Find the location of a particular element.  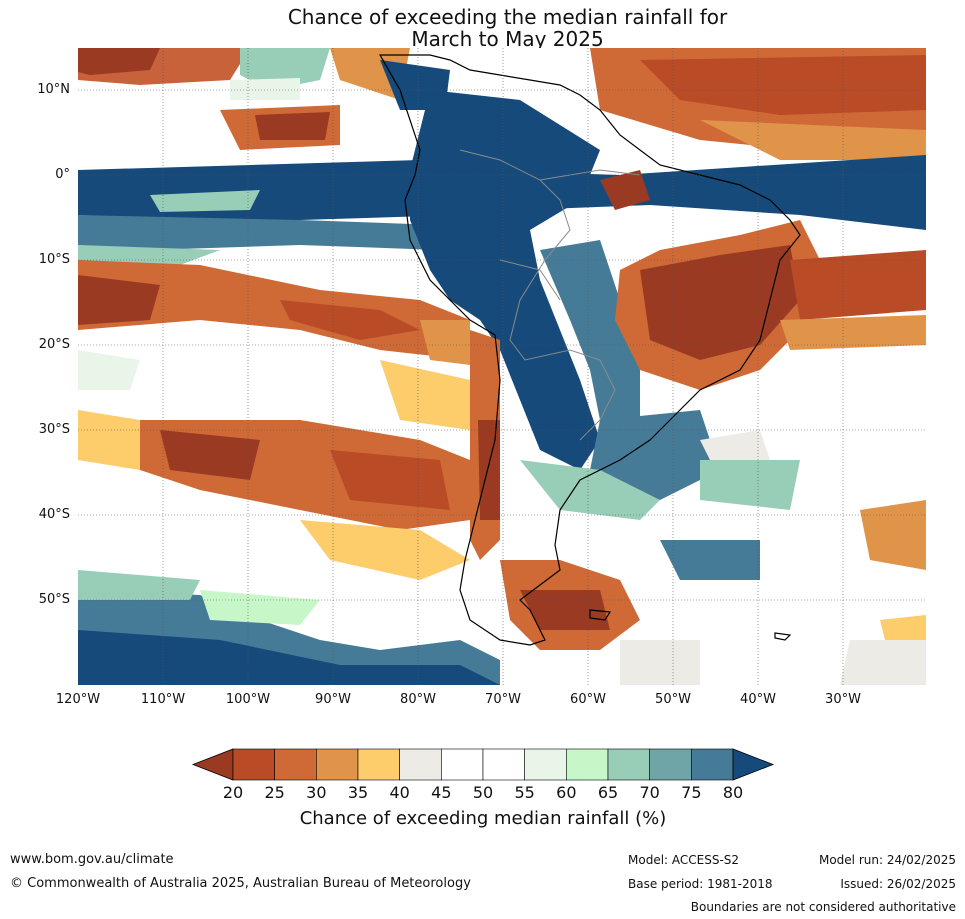

lat-label: 20°S is located at coordinates (54, 344).